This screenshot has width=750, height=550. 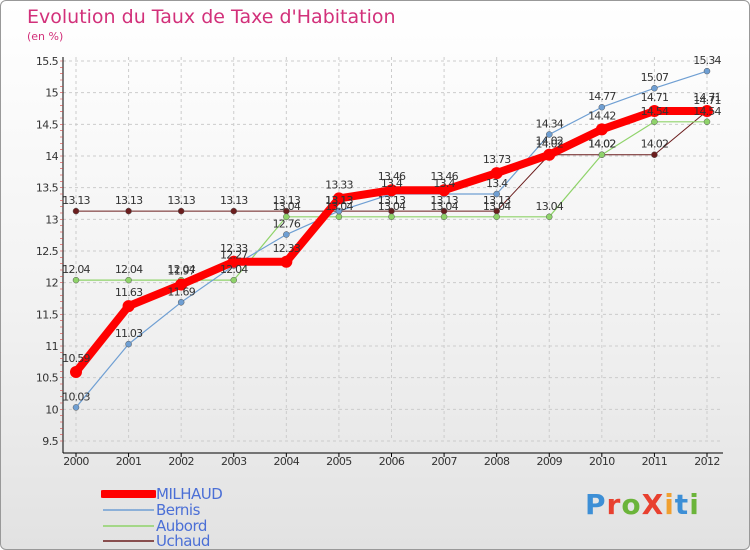 What do you see at coordinates (234, 255) in the screenshot?
I see `data-label-bernis: 12.27` at bounding box center [234, 255].